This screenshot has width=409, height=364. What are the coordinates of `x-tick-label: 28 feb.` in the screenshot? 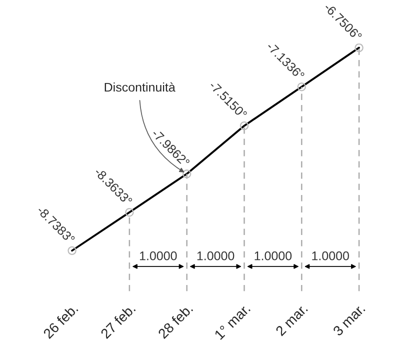 It's located at (175, 321).